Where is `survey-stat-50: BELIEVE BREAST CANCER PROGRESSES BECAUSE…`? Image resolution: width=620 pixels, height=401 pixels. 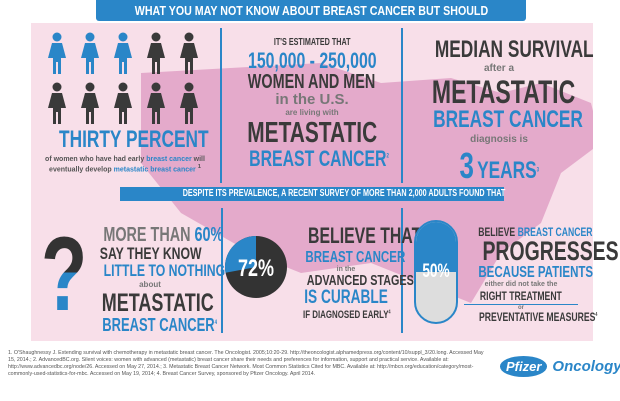 survey-stat-50: BELIEVE BREAST CANCER PROGRESSES BECAUSE… is located at coordinates (537, 274).